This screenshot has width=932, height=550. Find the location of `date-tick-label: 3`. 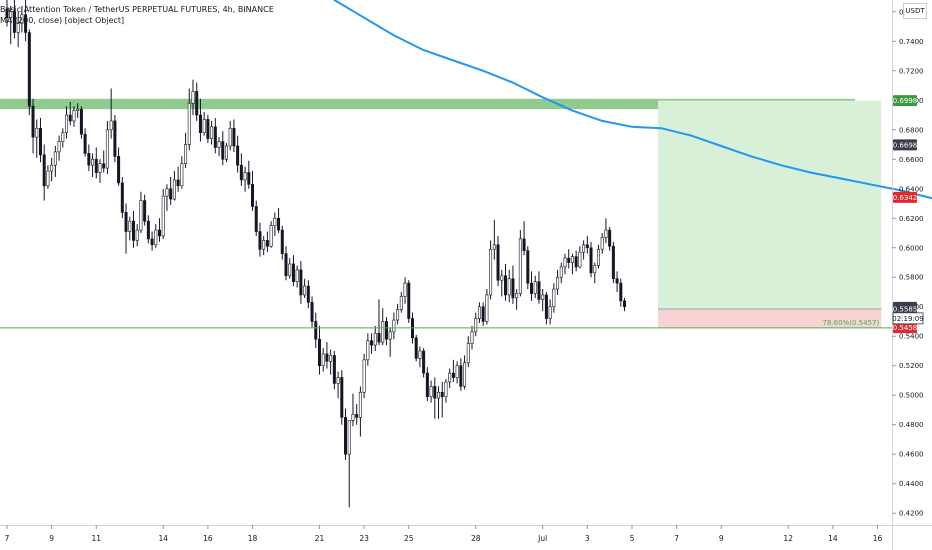

date-tick-label: 3 is located at coordinates (587, 538).